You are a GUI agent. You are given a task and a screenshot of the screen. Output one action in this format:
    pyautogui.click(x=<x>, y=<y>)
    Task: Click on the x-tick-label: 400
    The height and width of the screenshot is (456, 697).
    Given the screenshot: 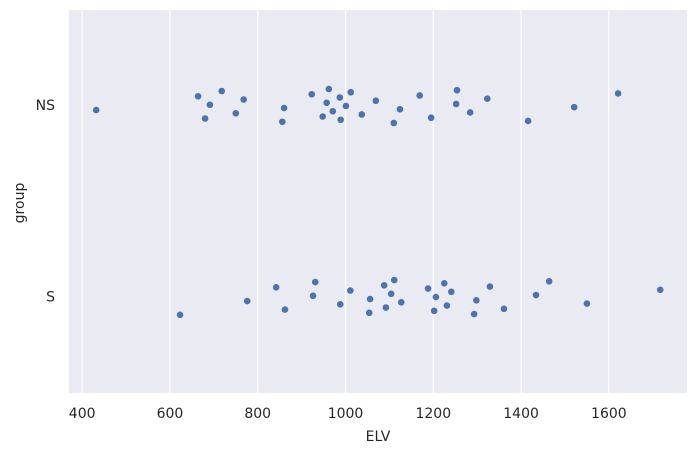 What is the action you would take?
    pyautogui.click(x=82, y=414)
    